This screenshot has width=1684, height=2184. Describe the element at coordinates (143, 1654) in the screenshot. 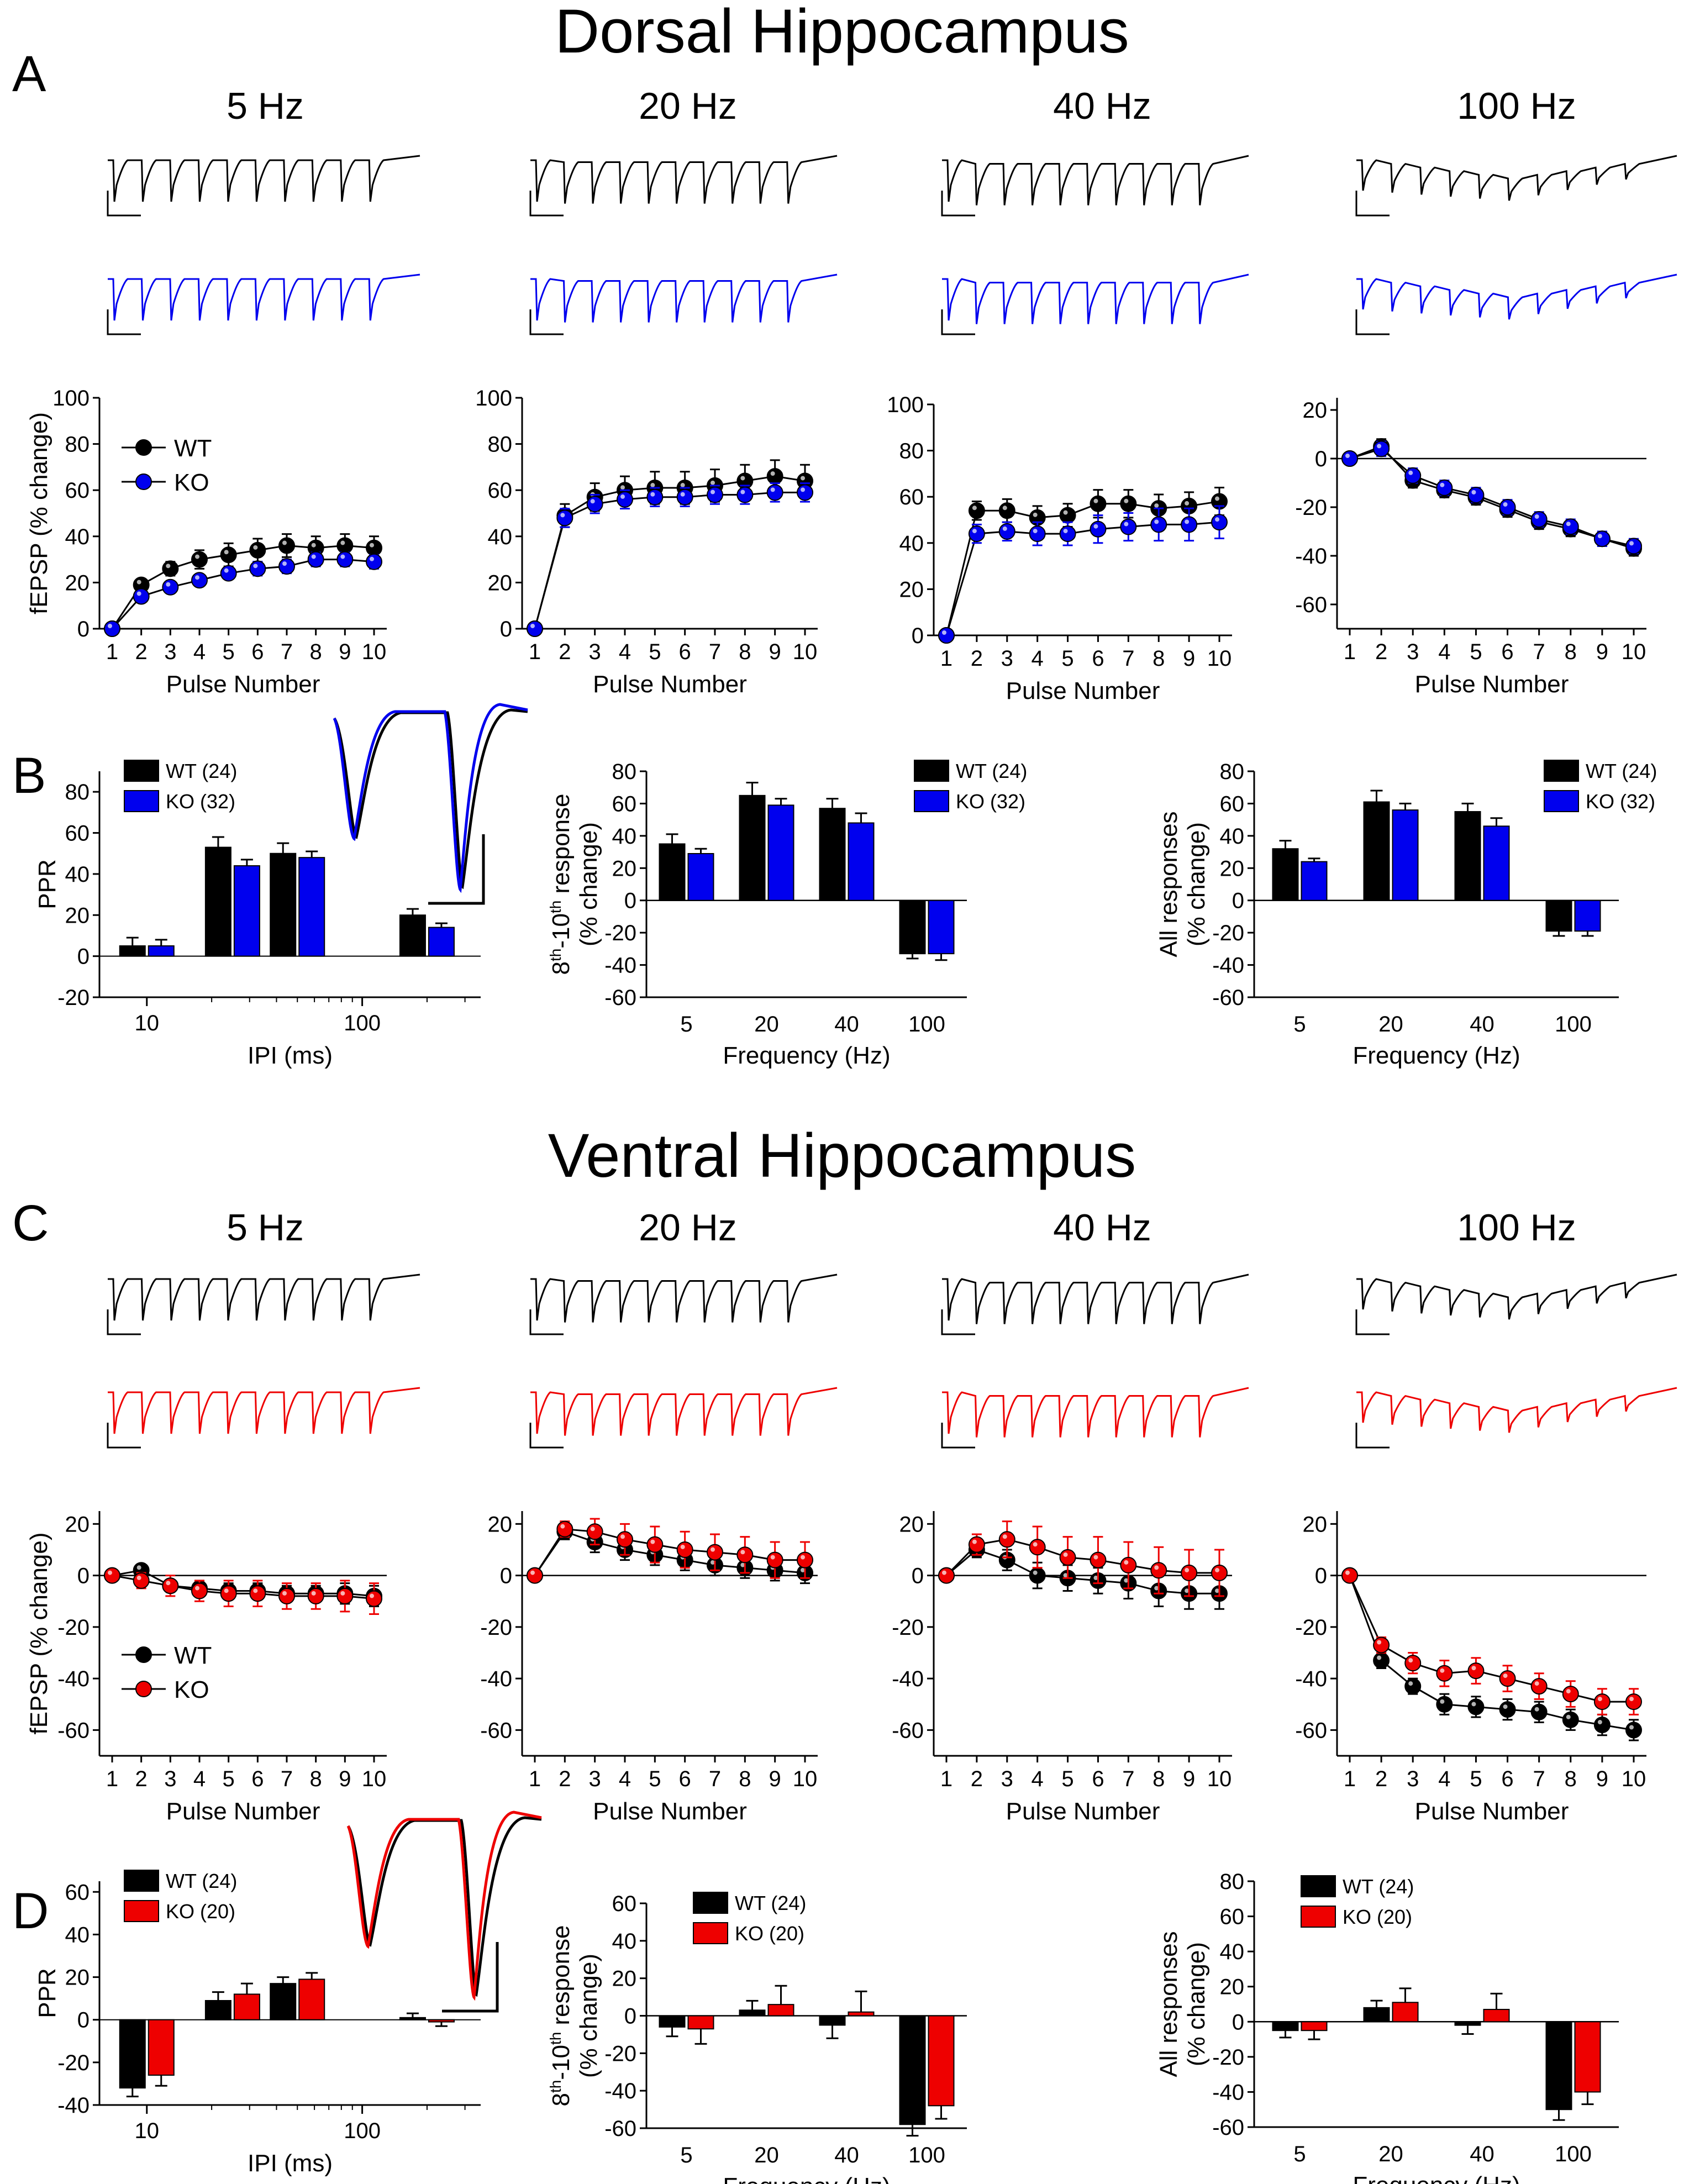

I see `legend-marker-wt` at that location.